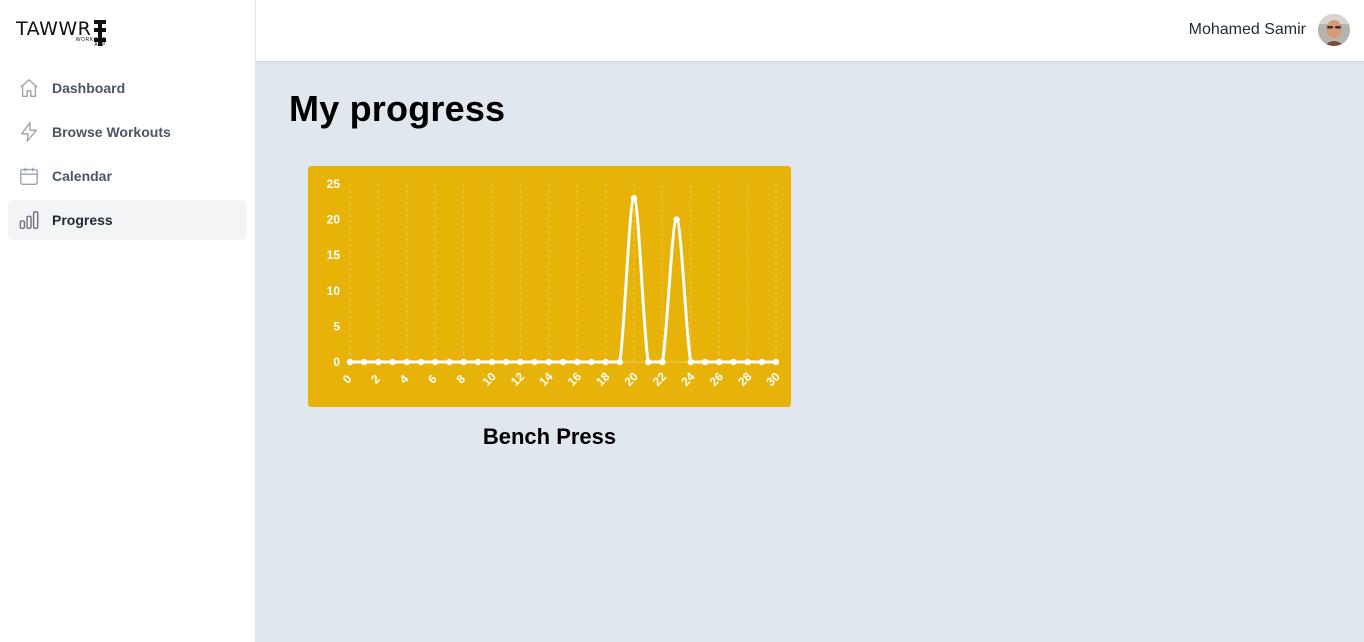  I want to click on sidebar-nav: Dashboard Browse Workouts Calendar, so click(127, 156).